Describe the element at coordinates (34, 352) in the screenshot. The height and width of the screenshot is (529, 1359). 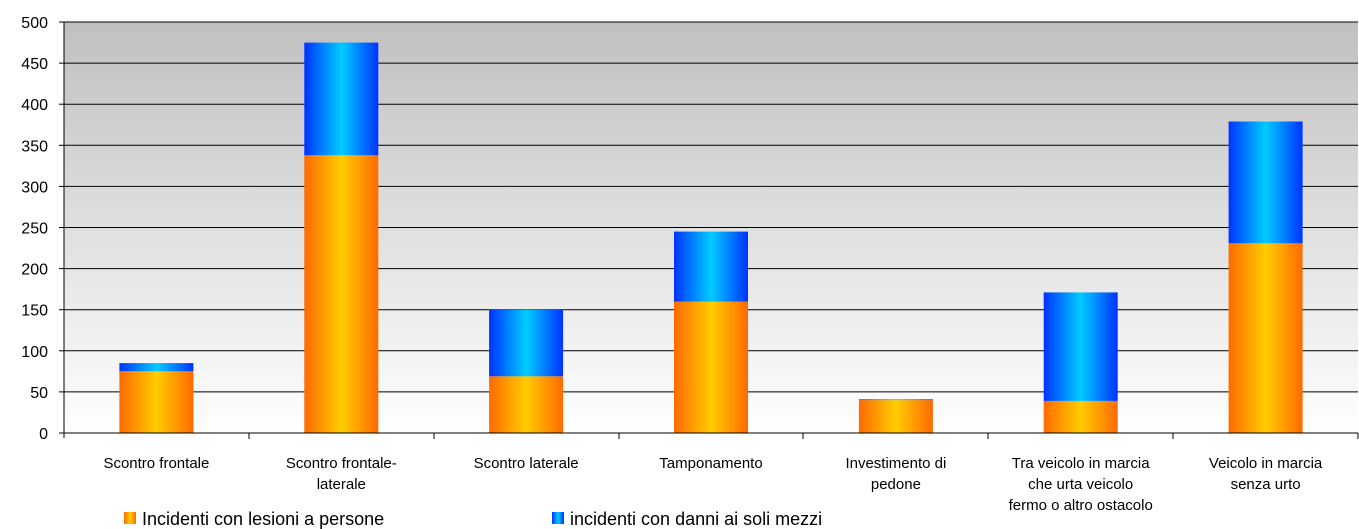
I see `y-tick-label: 100` at that location.